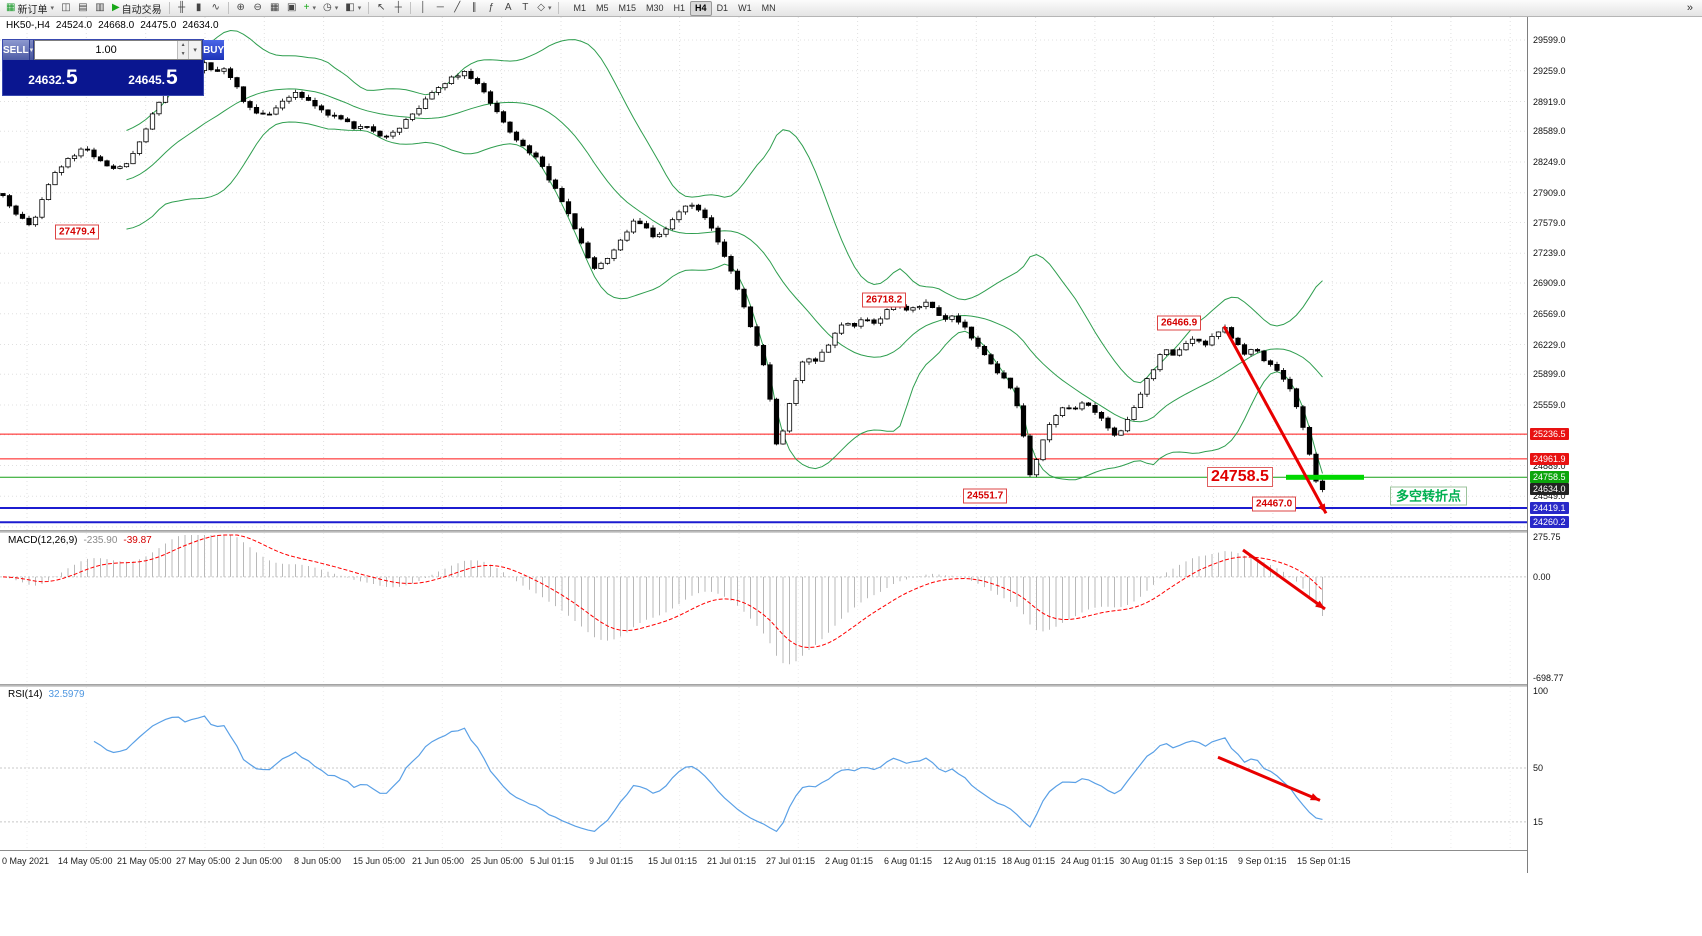 This screenshot has width=1702, height=936. Describe the element at coordinates (11, 7) in the screenshot. I see `new-order-icon: ▦` at that location.